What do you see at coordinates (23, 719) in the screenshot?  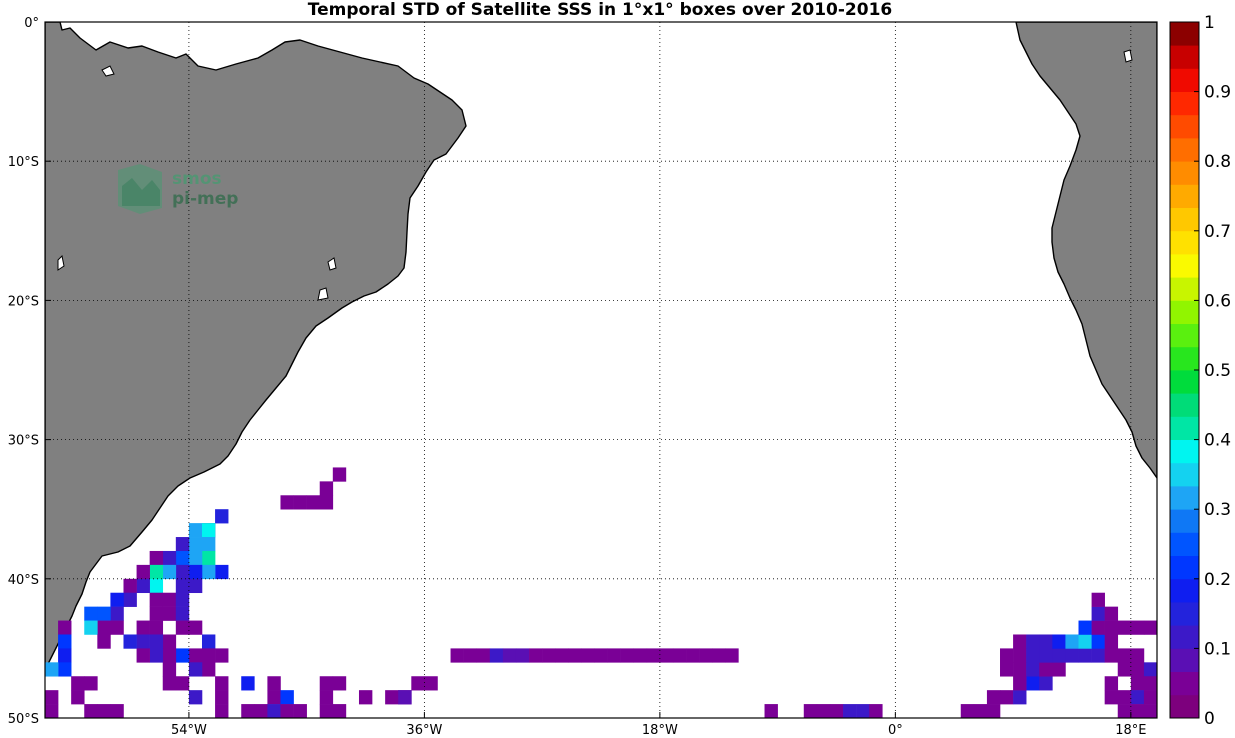 I see `y-tick-label: 50°S` at bounding box center [23, 719].